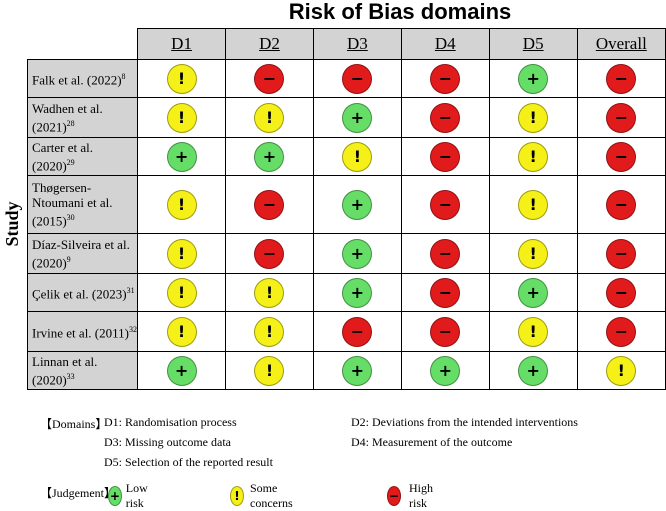 The height and width of the screenshot is (511, 666). I want to click on study-row: Carter et al. (2020)29 + +! −! −, so click(346, 156).